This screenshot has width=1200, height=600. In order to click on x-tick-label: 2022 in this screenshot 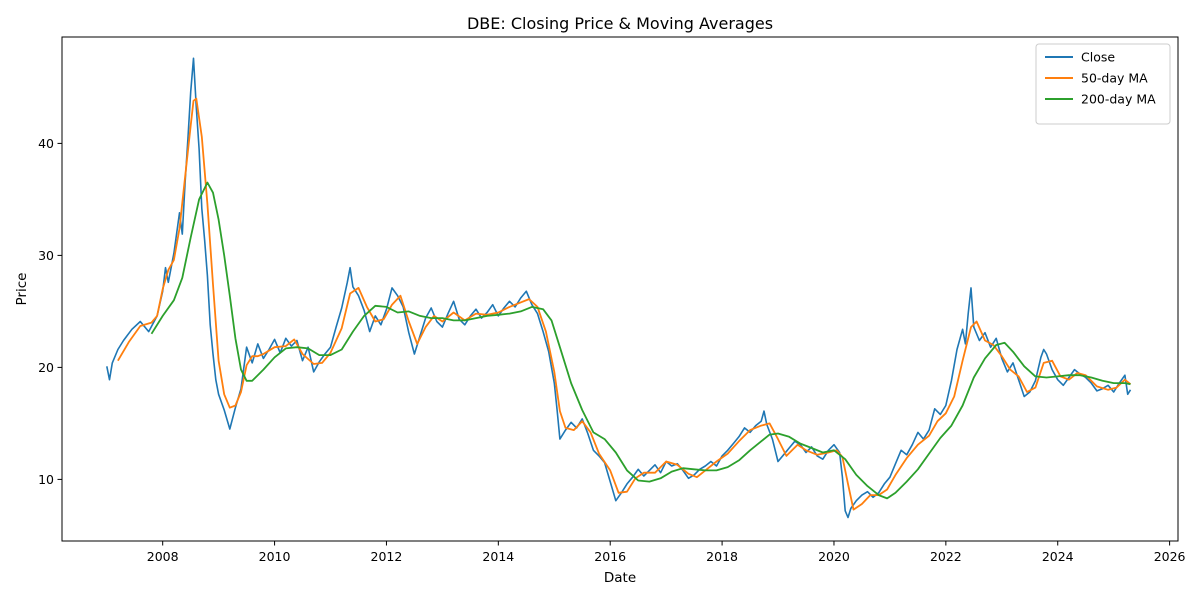, I will do `click(946, 556)`.